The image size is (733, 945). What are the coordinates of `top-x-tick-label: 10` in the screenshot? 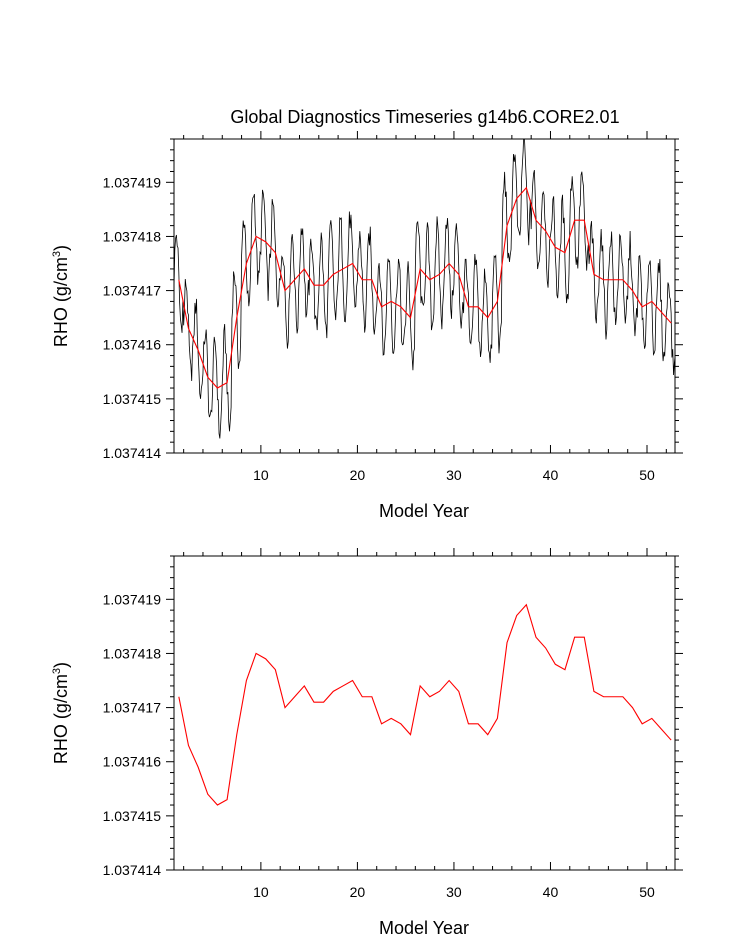 It's located at (261, 475).